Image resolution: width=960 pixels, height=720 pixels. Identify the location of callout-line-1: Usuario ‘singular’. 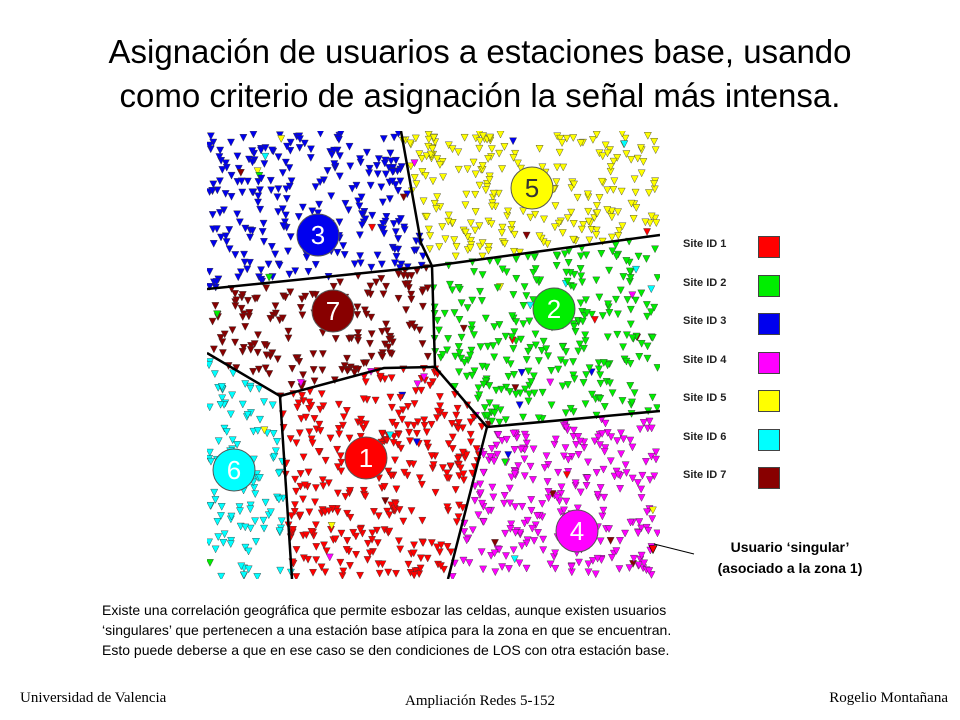
(790, 547).